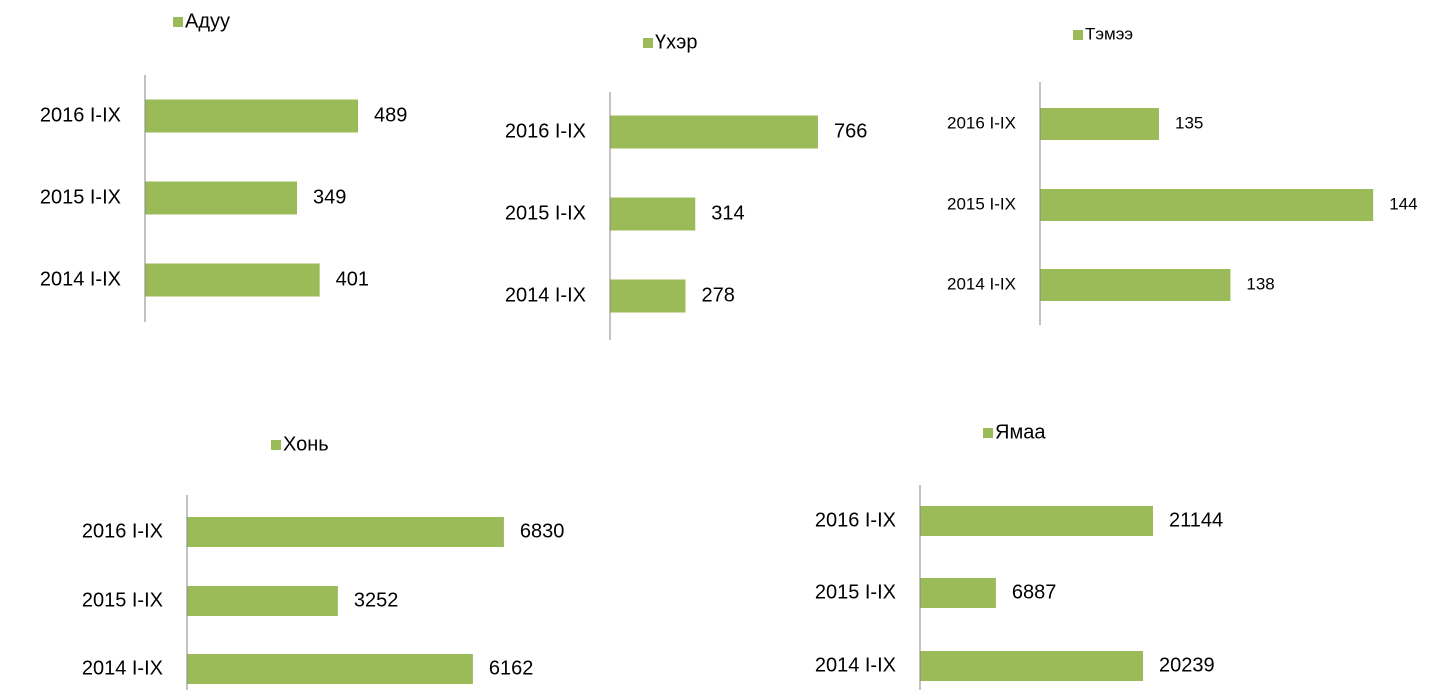 The width and height of the screenshot is (1431, 698). Describe the element at coordinates (676, 42) in the screenshot. I see `legend-label: Үхэр` at that location.